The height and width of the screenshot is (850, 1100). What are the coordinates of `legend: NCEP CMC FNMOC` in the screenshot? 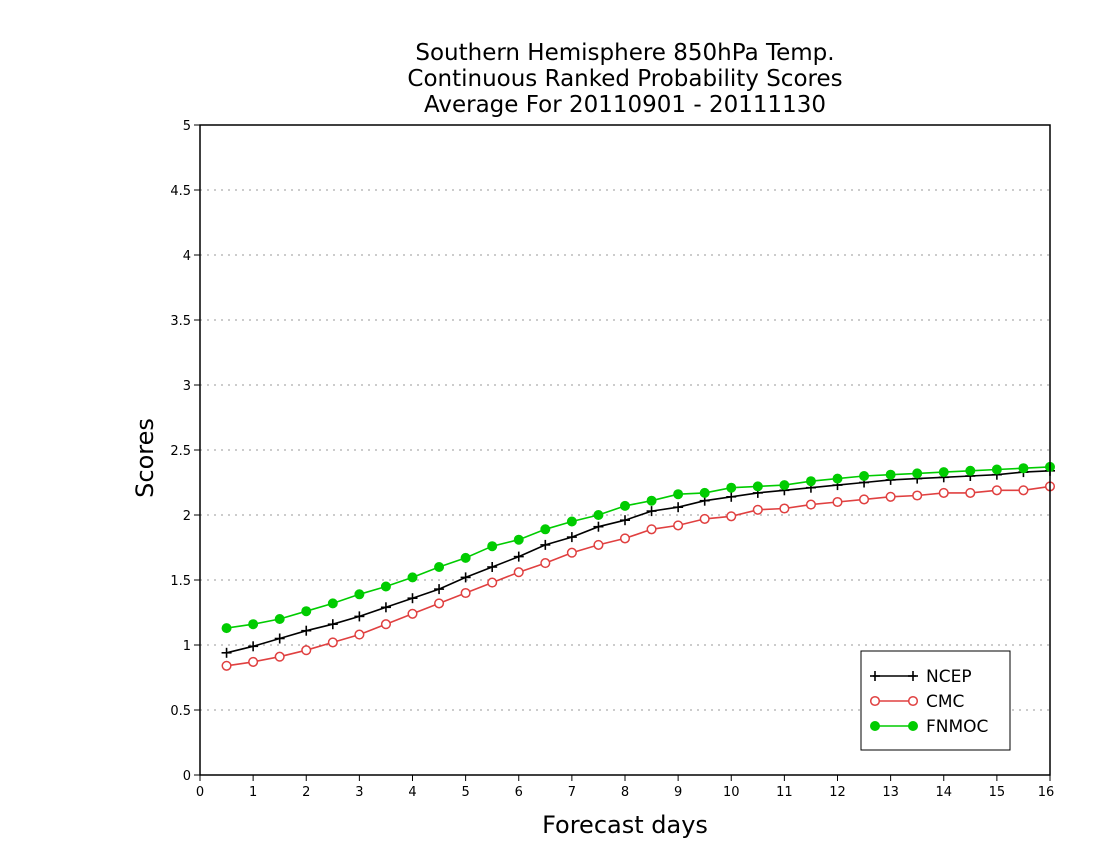 It's located at (935, 700).